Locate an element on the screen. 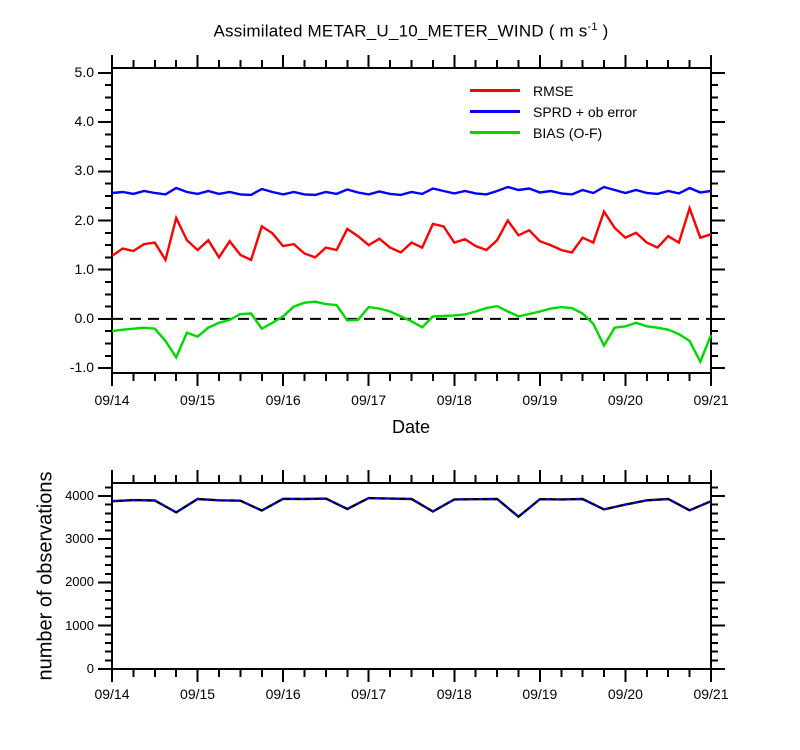 This screenshot has height=750, width=800. chart-title-superscript: -1 is located at coordinates (592, 27).